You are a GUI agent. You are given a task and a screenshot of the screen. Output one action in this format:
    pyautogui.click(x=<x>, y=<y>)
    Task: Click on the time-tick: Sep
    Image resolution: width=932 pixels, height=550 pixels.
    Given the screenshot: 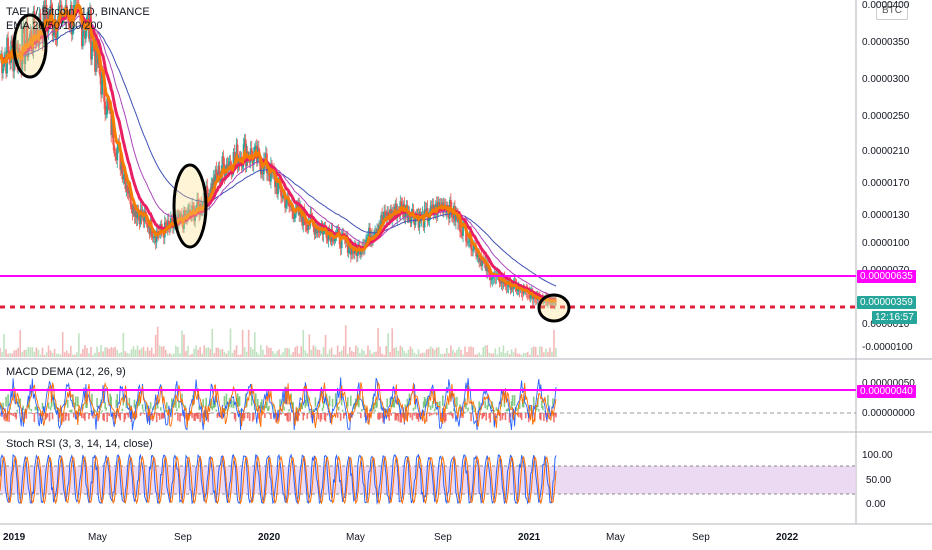 What is the action you would take?
    pyautogui.click(x=183, y=537)
    